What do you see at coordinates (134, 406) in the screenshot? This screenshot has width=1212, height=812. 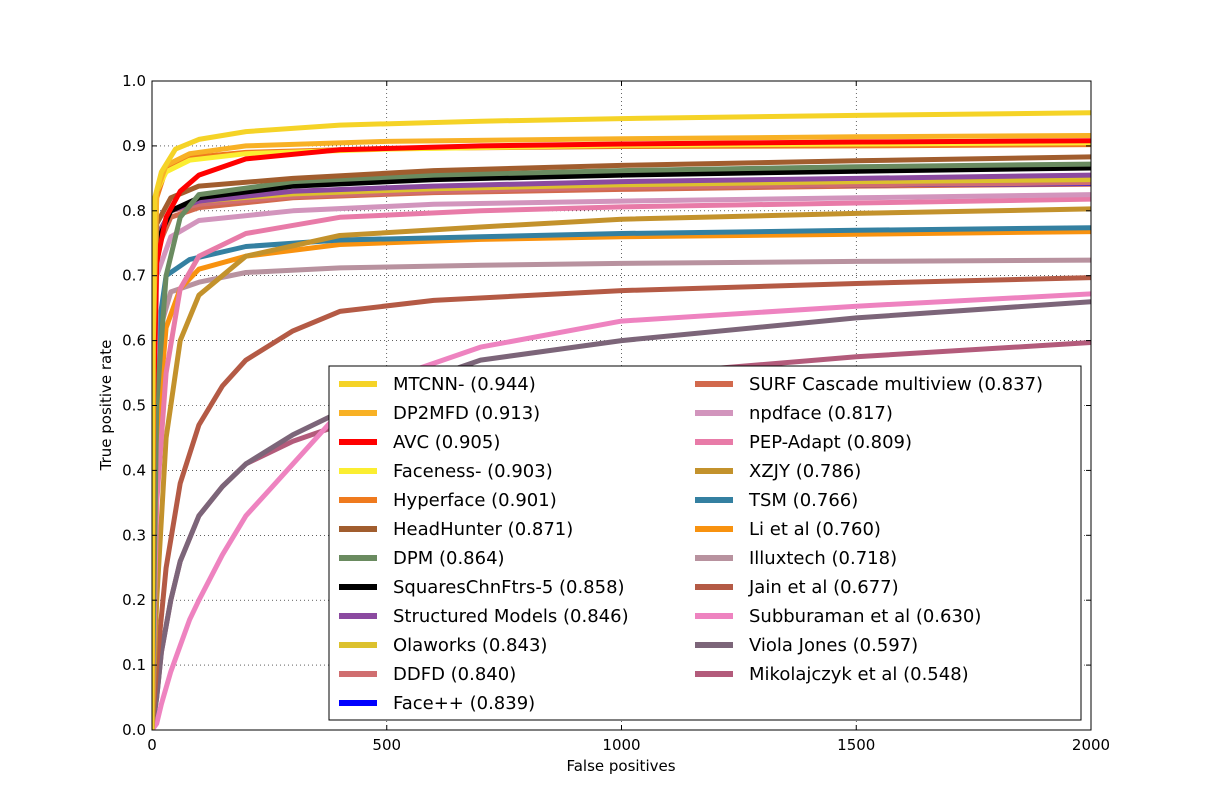 I see `y-tick-label: 0.5` at bounding box center [134, 406].